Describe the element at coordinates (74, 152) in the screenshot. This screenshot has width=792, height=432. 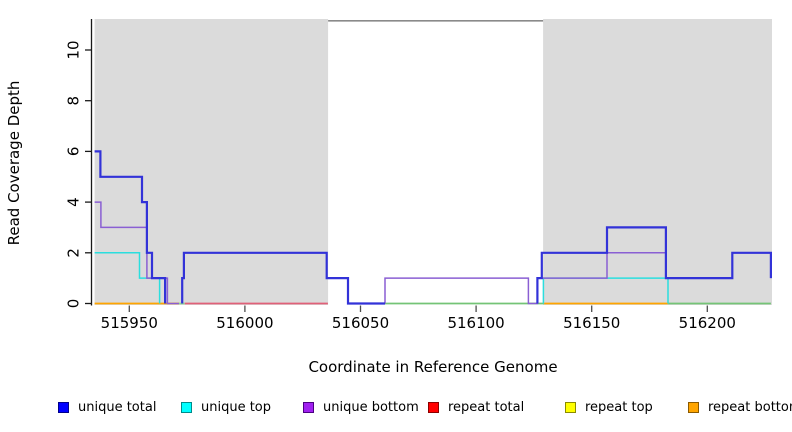
I see `y-tick-label: 6` at that location.